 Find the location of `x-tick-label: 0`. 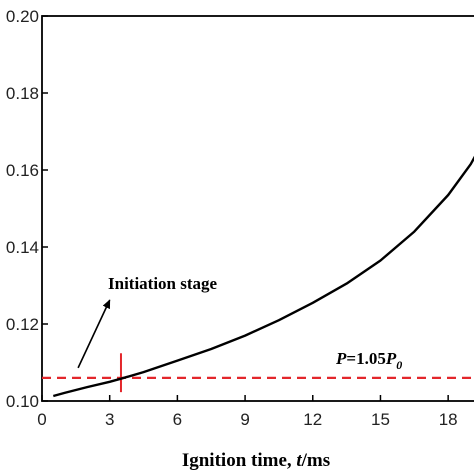

x-tick-label: 0 is located at coordinates (41, 419).